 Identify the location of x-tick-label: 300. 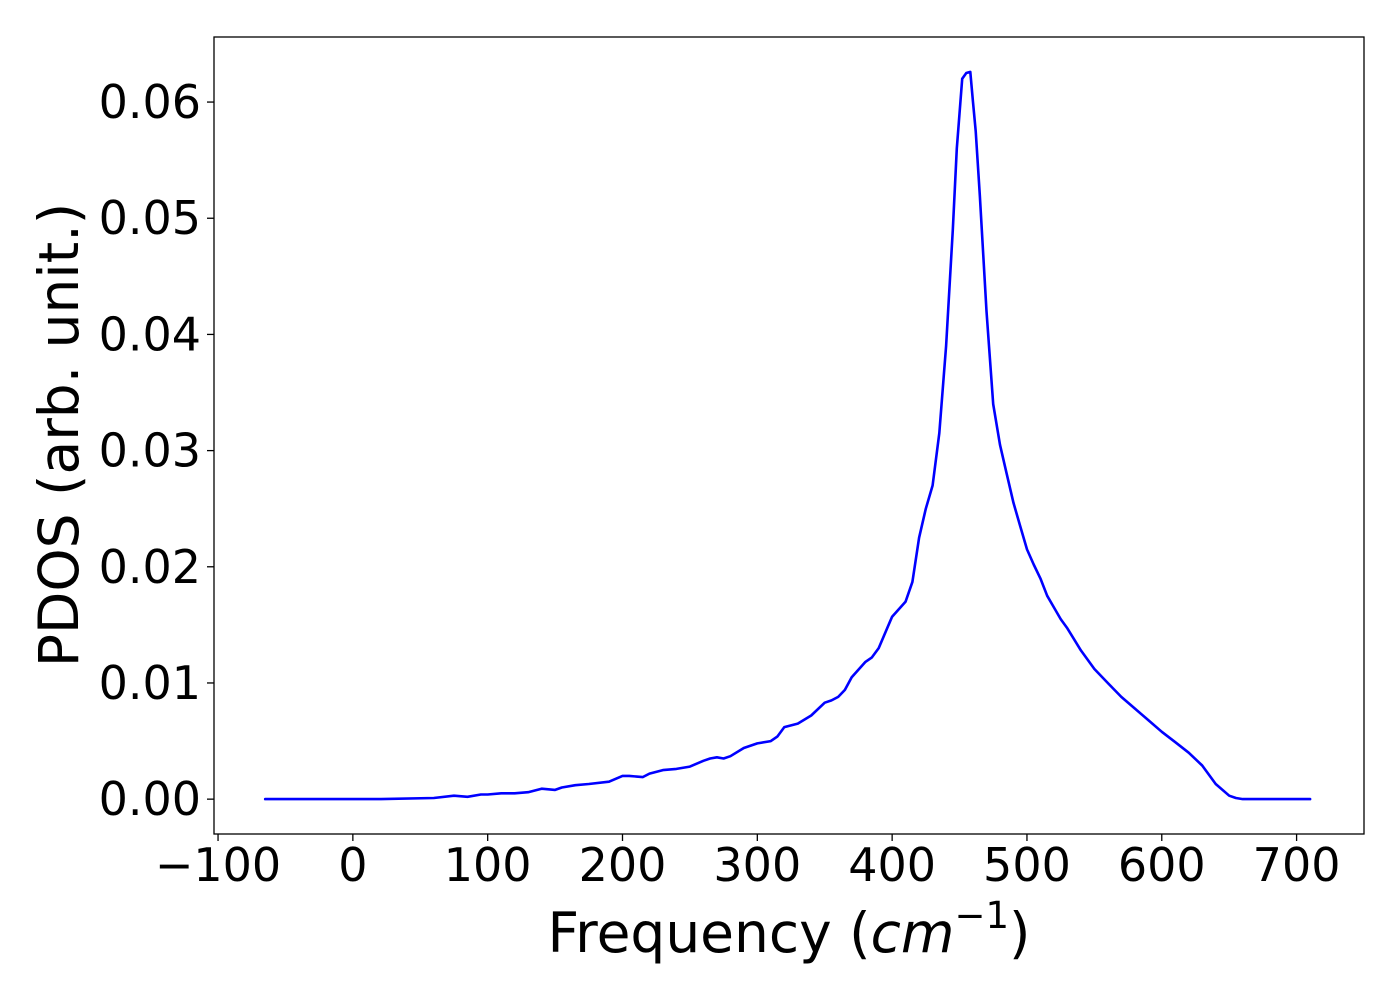
(757, 865).